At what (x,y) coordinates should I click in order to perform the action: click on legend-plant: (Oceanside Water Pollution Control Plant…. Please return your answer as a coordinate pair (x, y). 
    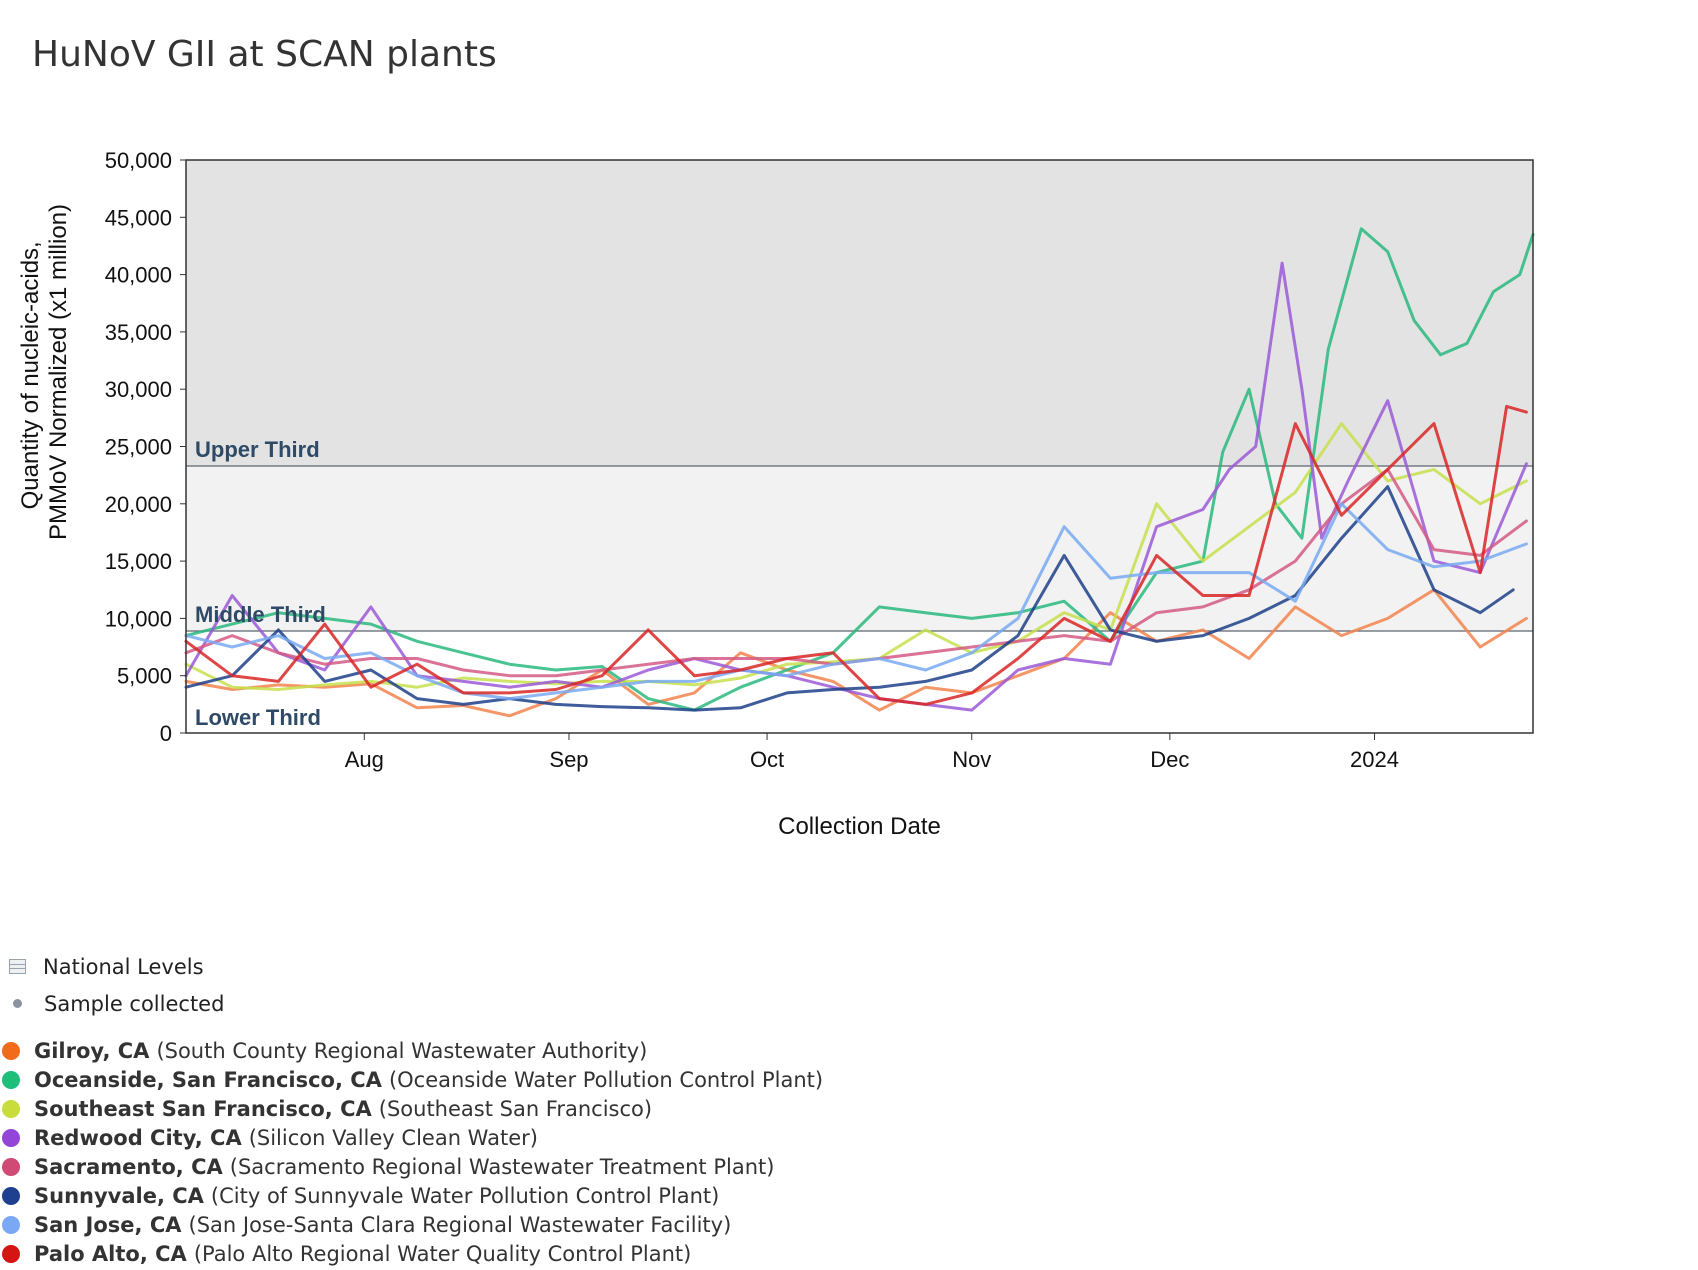
    Looking at the image, I should click on (606, 1079).